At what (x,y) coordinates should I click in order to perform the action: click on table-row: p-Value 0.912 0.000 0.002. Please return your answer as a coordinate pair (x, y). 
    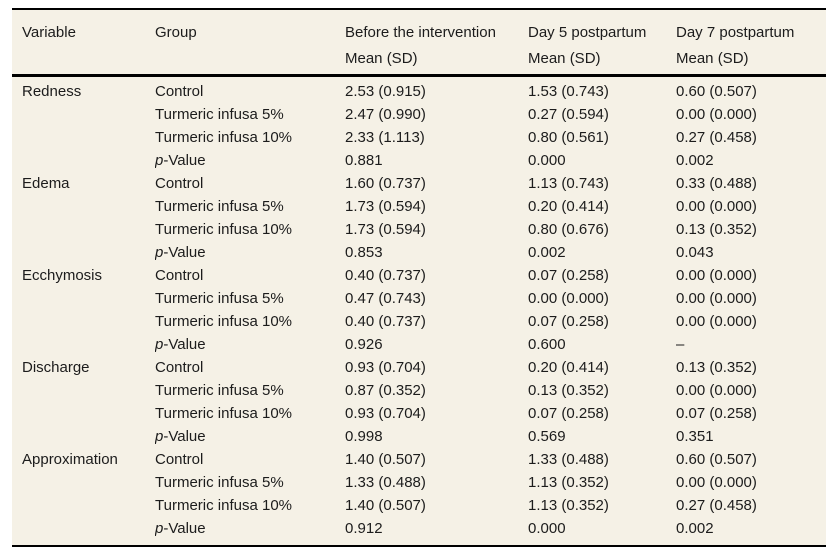
    Looking at the image, I should click on (419, 531).